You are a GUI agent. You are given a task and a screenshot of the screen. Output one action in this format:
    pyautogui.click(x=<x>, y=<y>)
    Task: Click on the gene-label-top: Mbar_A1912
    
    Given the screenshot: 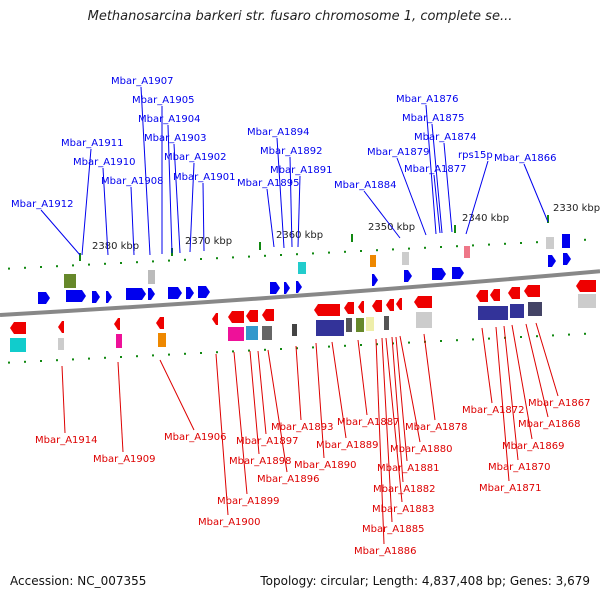 What is the action you would take?
    pyautogui.click(x=42, y=204)
    